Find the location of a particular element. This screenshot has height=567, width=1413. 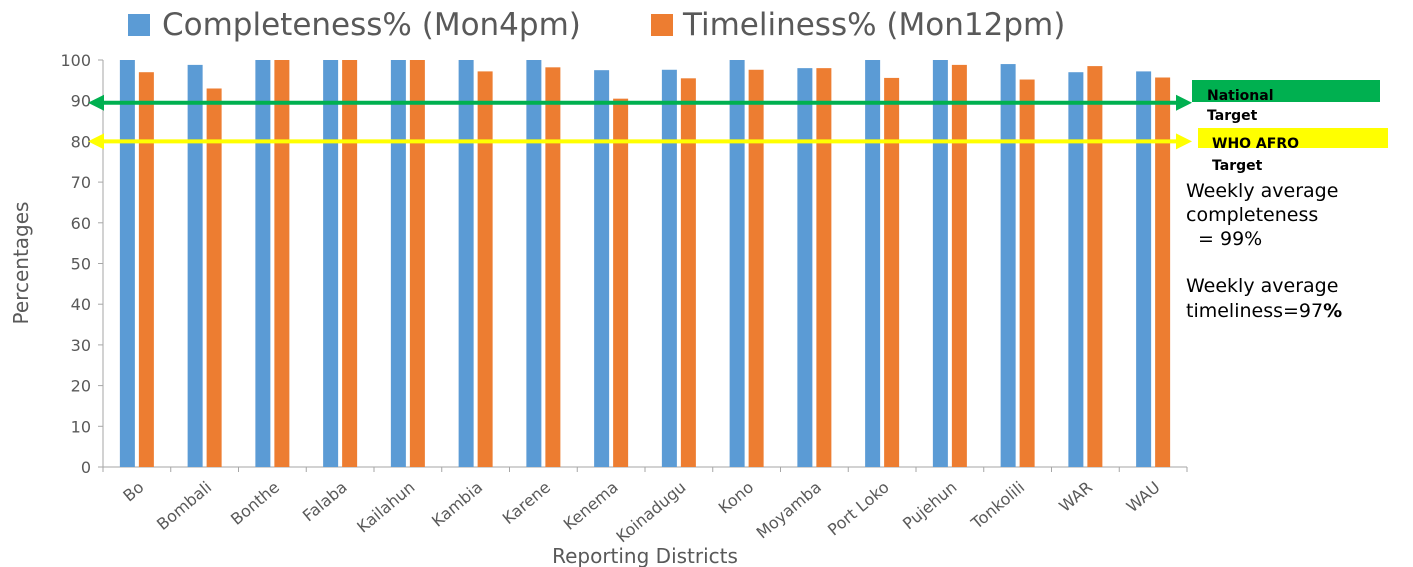

y-tick-label: 30 is located at coordinates (81, 345).